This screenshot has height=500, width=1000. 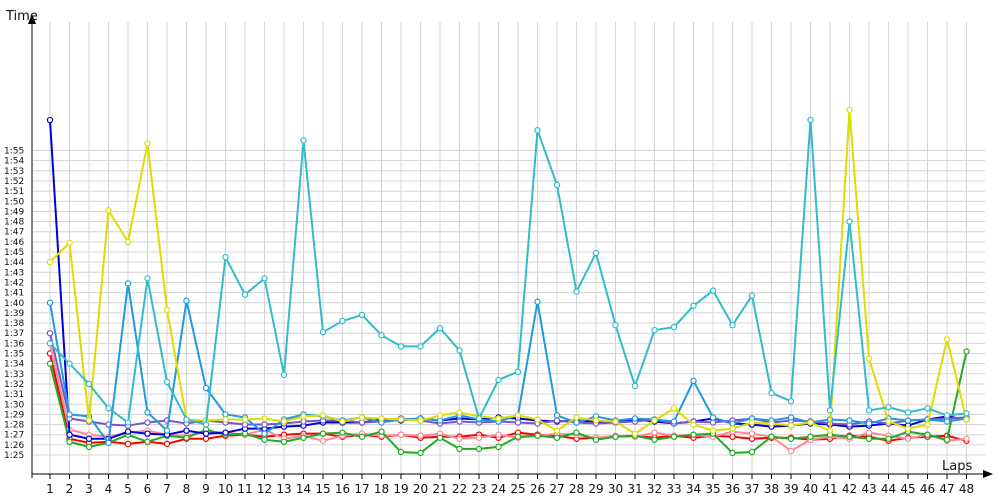 What do you see at coordinates (517, 489) in the screenshot?
I see `x-tick-label: 25` at bounding box center [517, 489].